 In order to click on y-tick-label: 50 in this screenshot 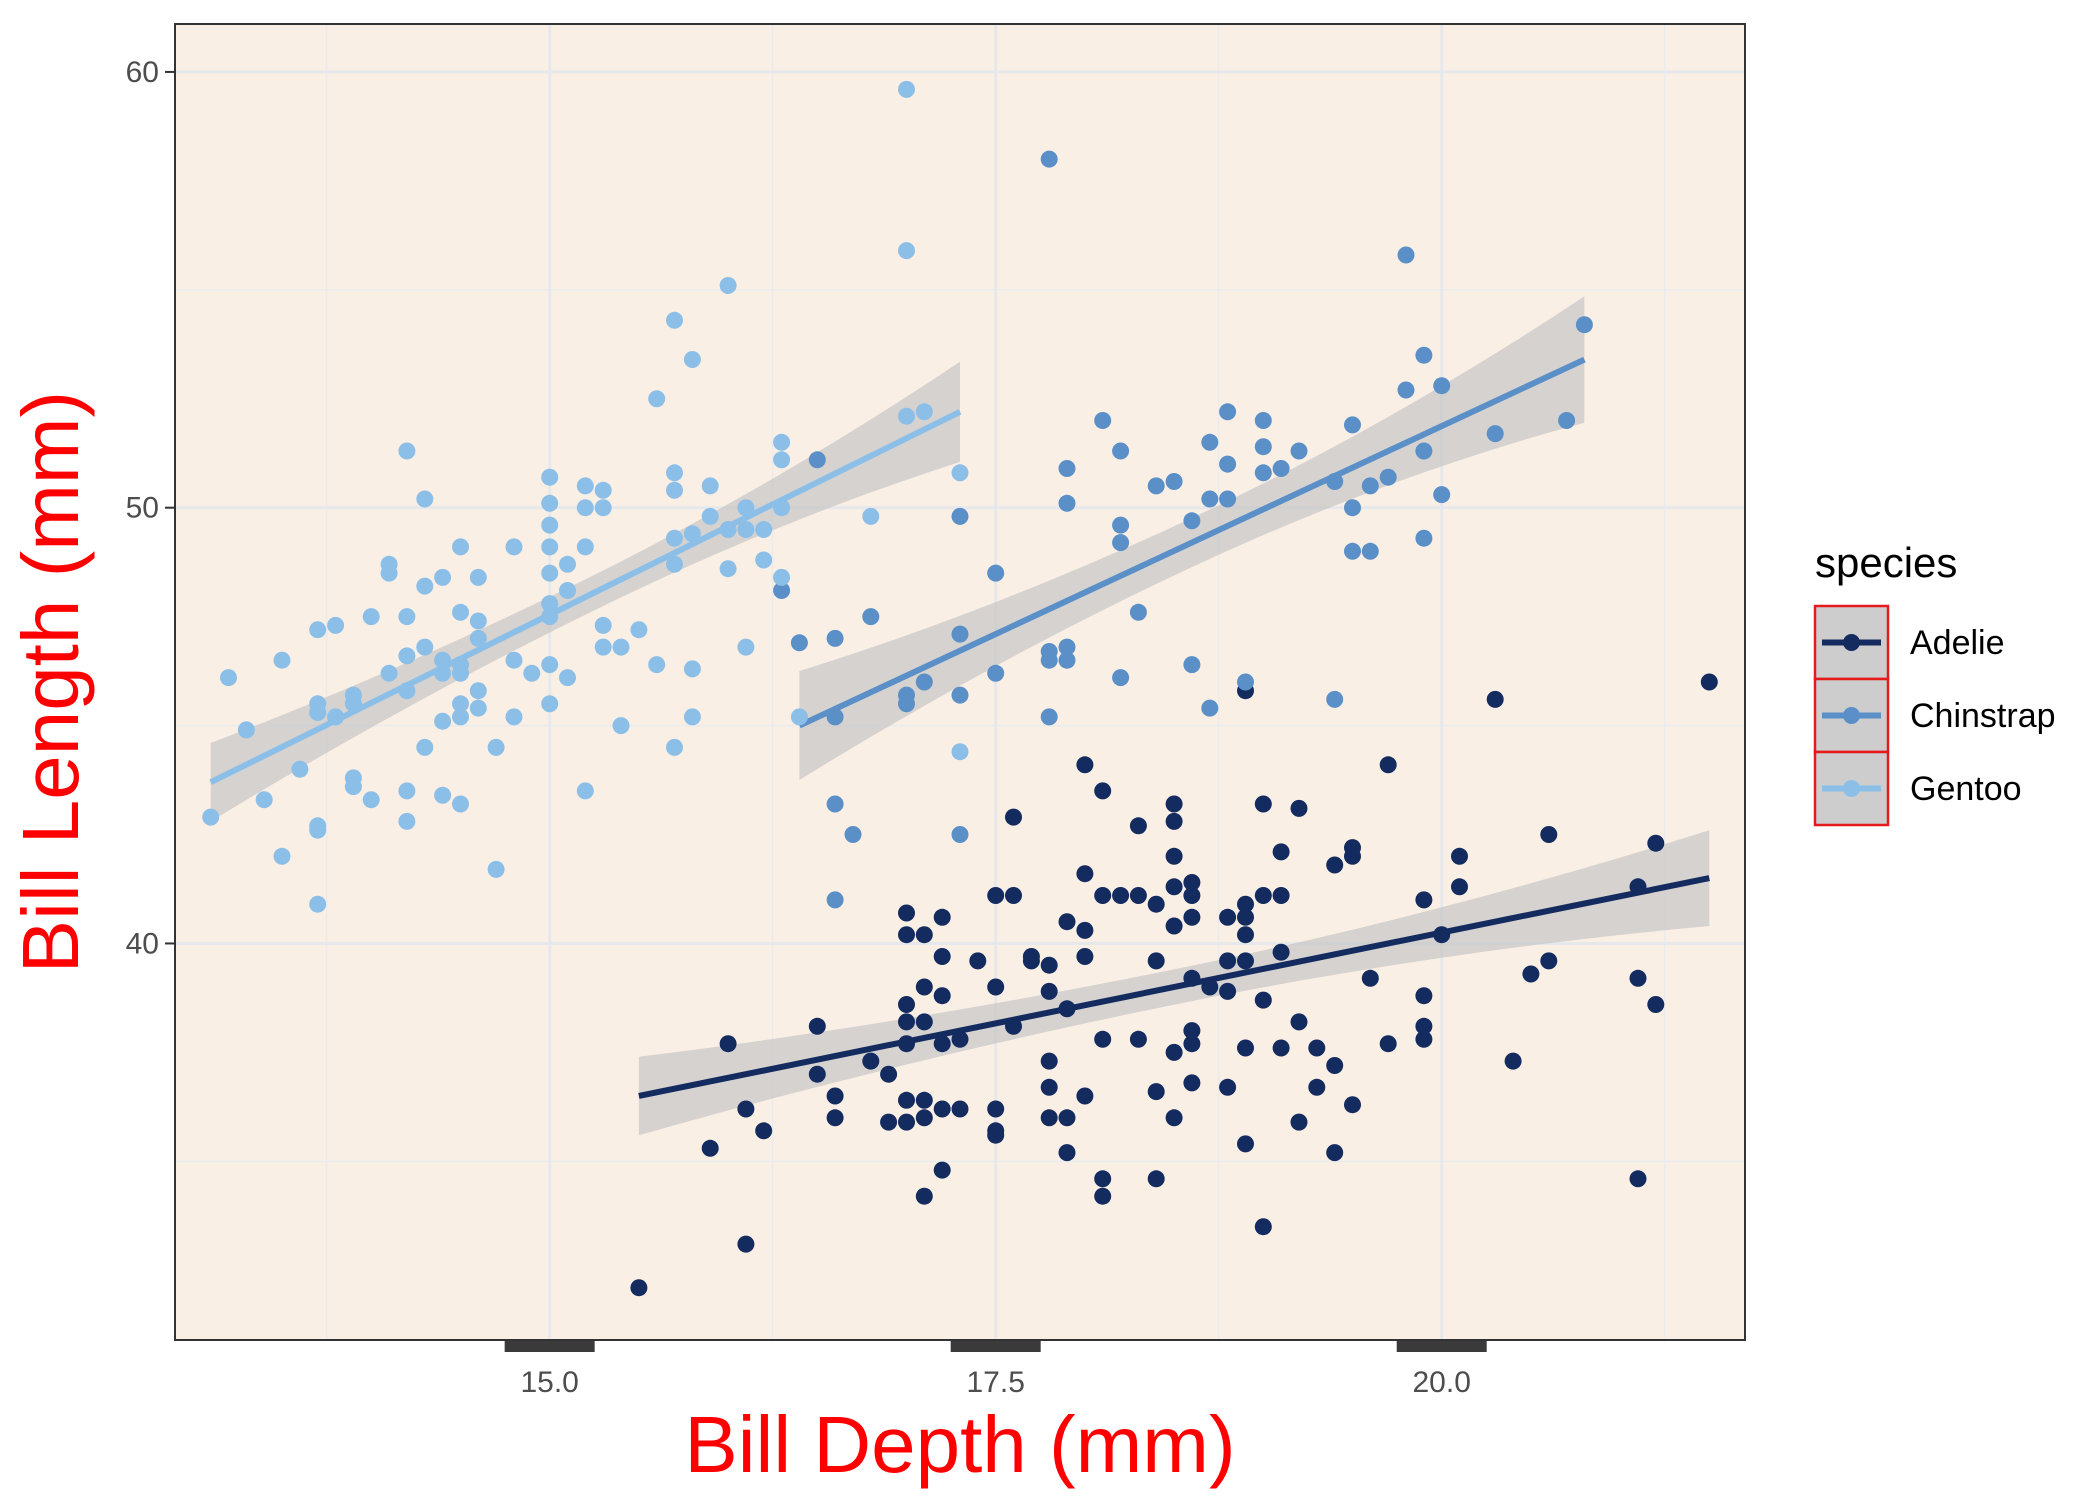, I will do `click(142, 508)`.